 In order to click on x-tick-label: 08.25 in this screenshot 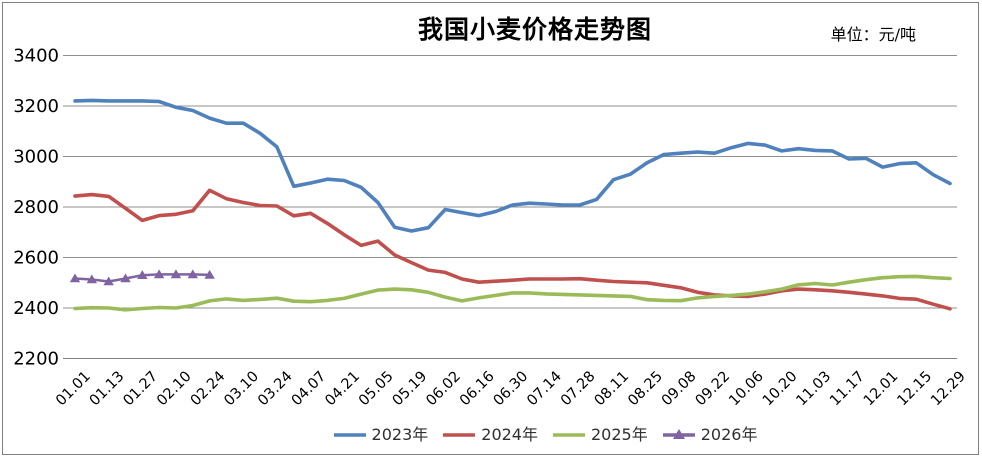, I will do `click(645, 389)`.